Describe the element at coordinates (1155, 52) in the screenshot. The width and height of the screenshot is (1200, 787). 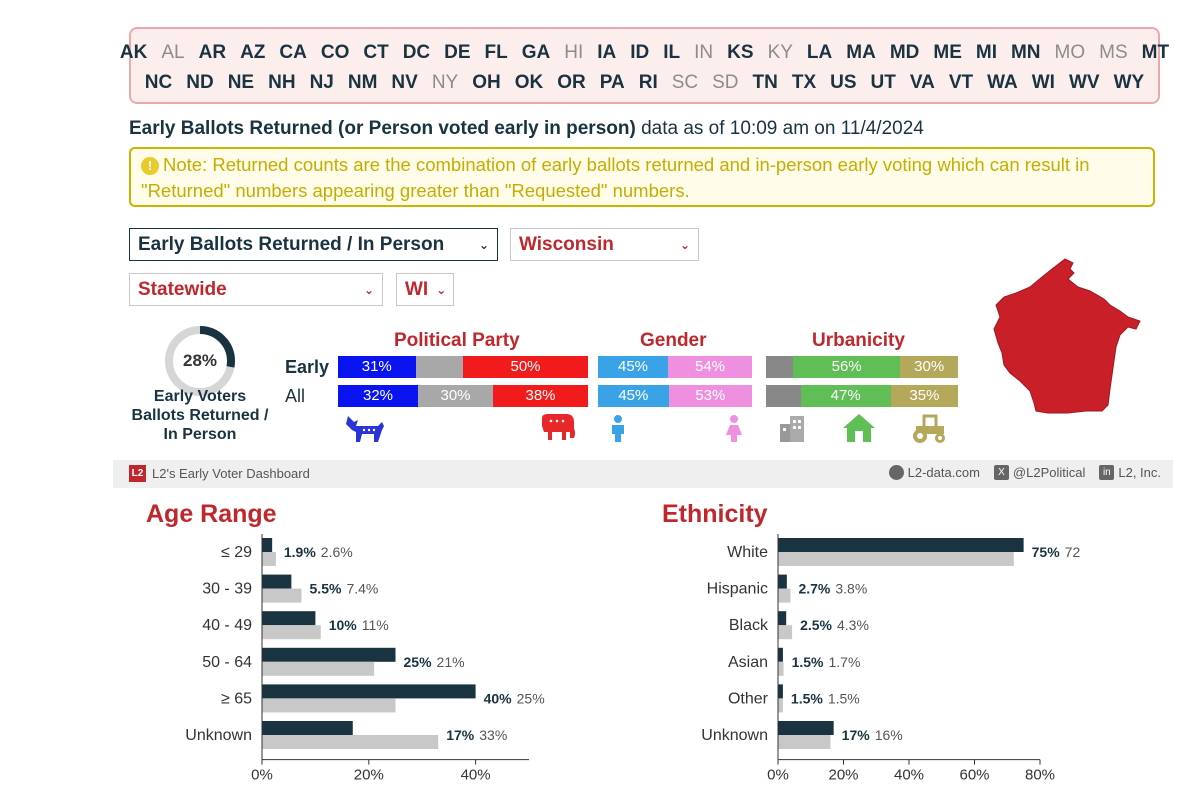
I see `state-mt: MT` at that location.